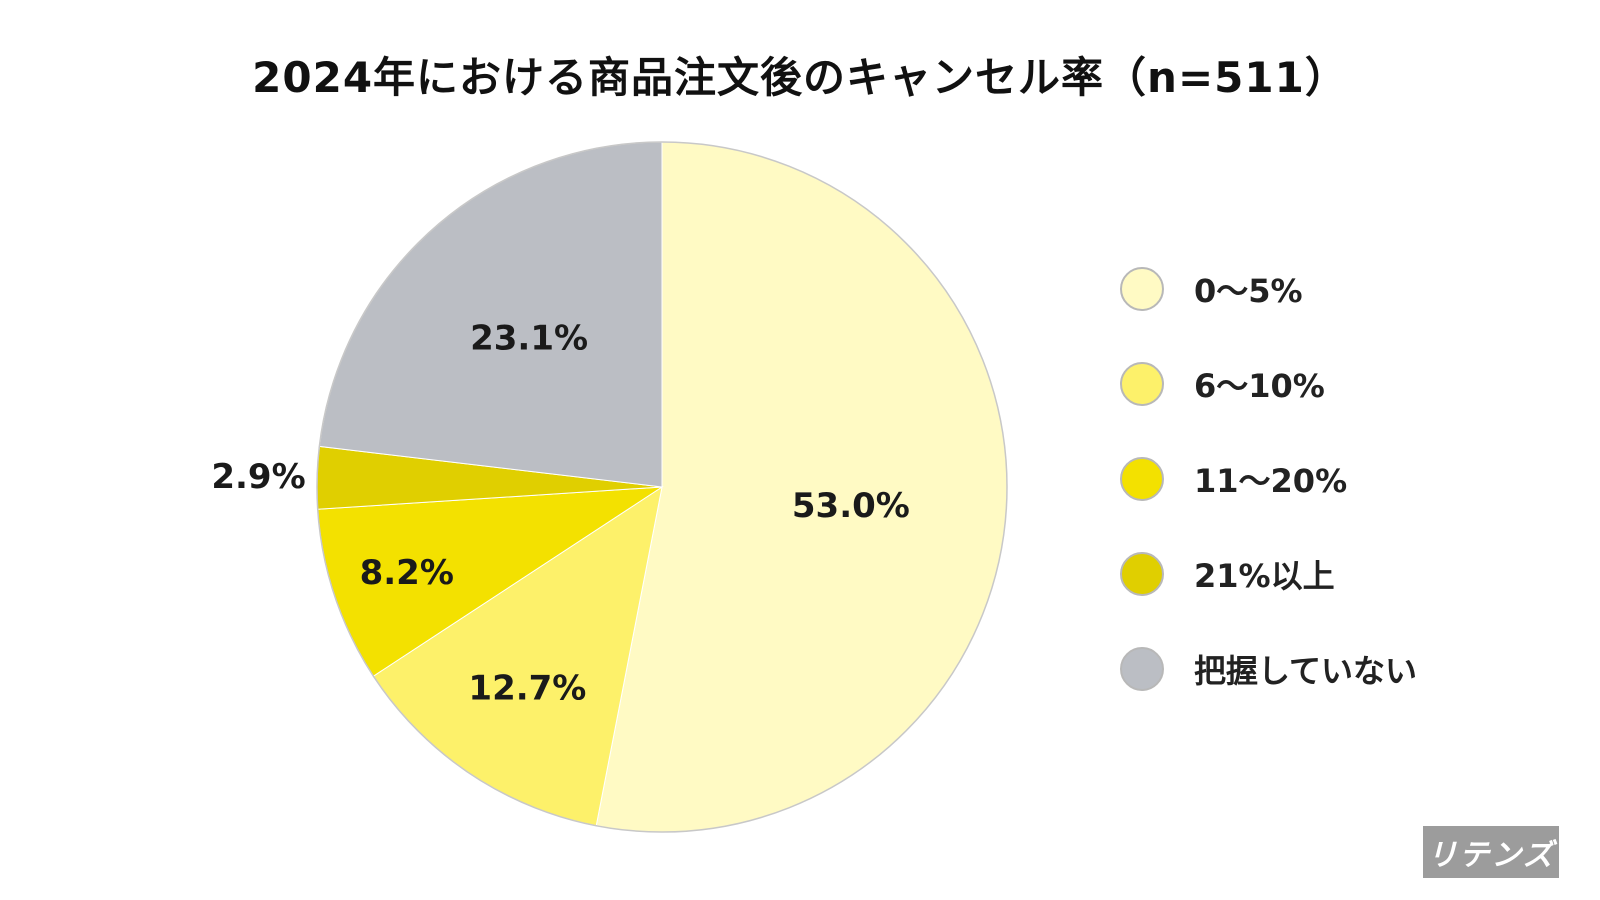  What do you see at coordinates (851, 506) in the screenshot?
I see `slice-label-0-5: 53.0%` at bounding box center [851, 506].